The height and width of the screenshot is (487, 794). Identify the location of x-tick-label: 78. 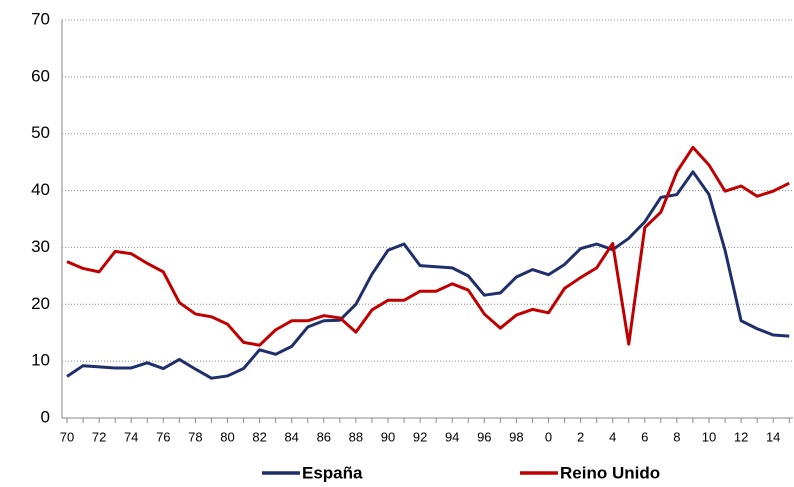
(195, 436).